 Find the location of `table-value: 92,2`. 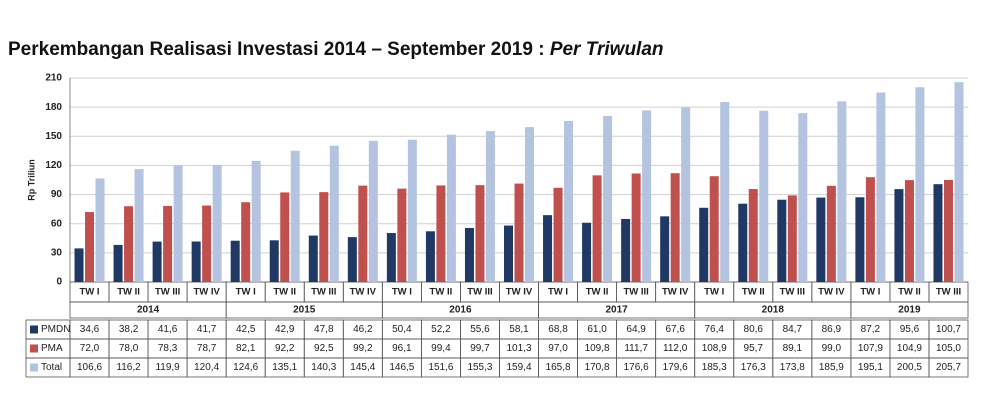

table-value: 92,2 is located at coordinates (285, 348).